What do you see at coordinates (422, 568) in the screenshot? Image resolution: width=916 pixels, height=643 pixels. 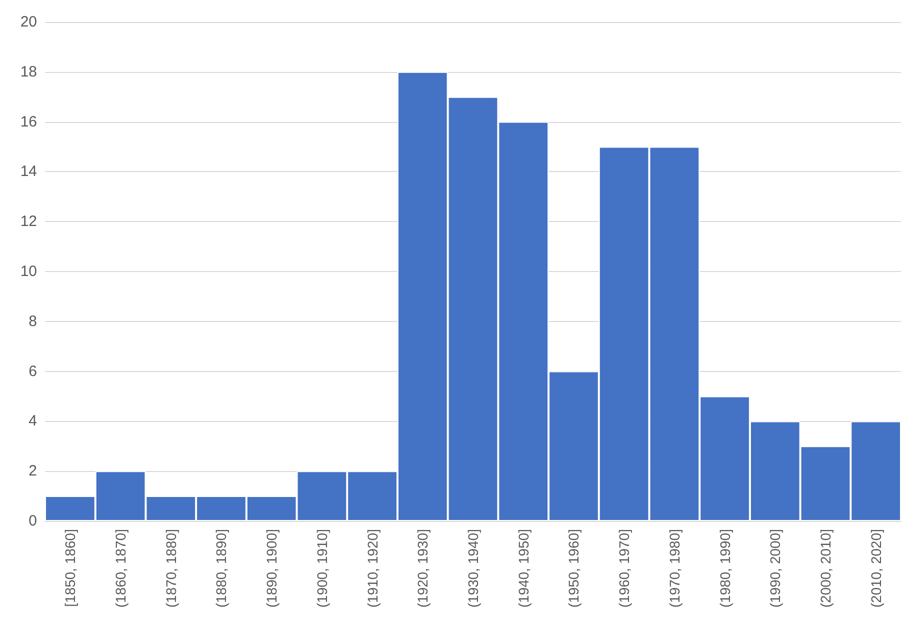 I see `x-tick-label: (1920, 1930]` at bounding box center [422, 568].